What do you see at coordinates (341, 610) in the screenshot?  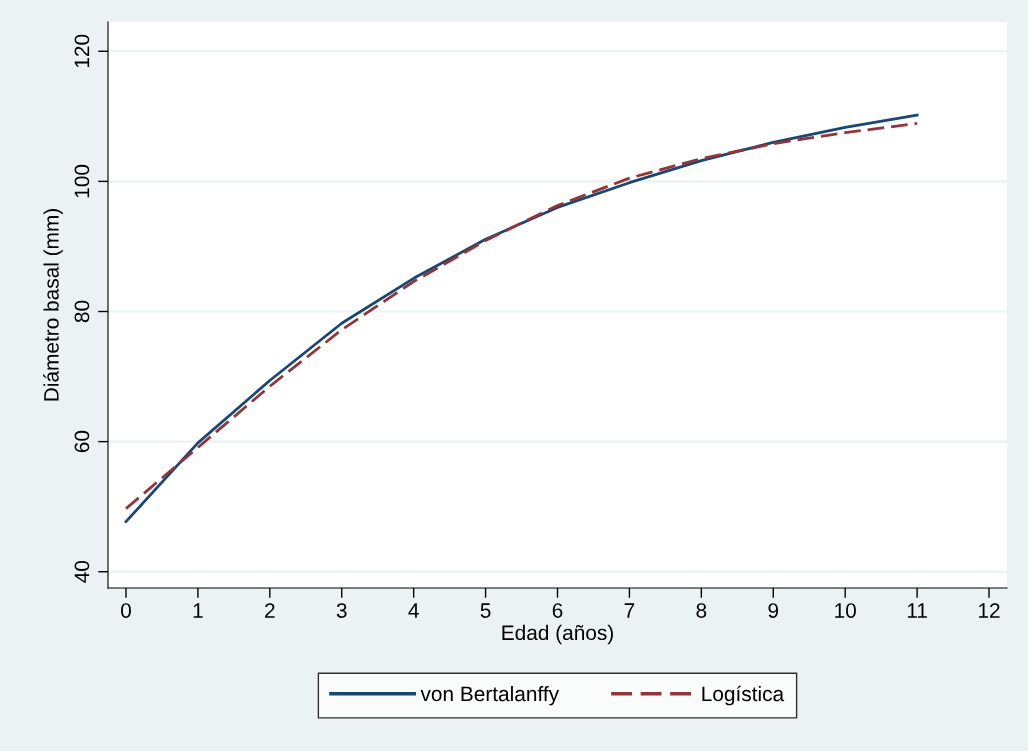 I see `x-tick-label: 3` at bounding box center [341, 610].